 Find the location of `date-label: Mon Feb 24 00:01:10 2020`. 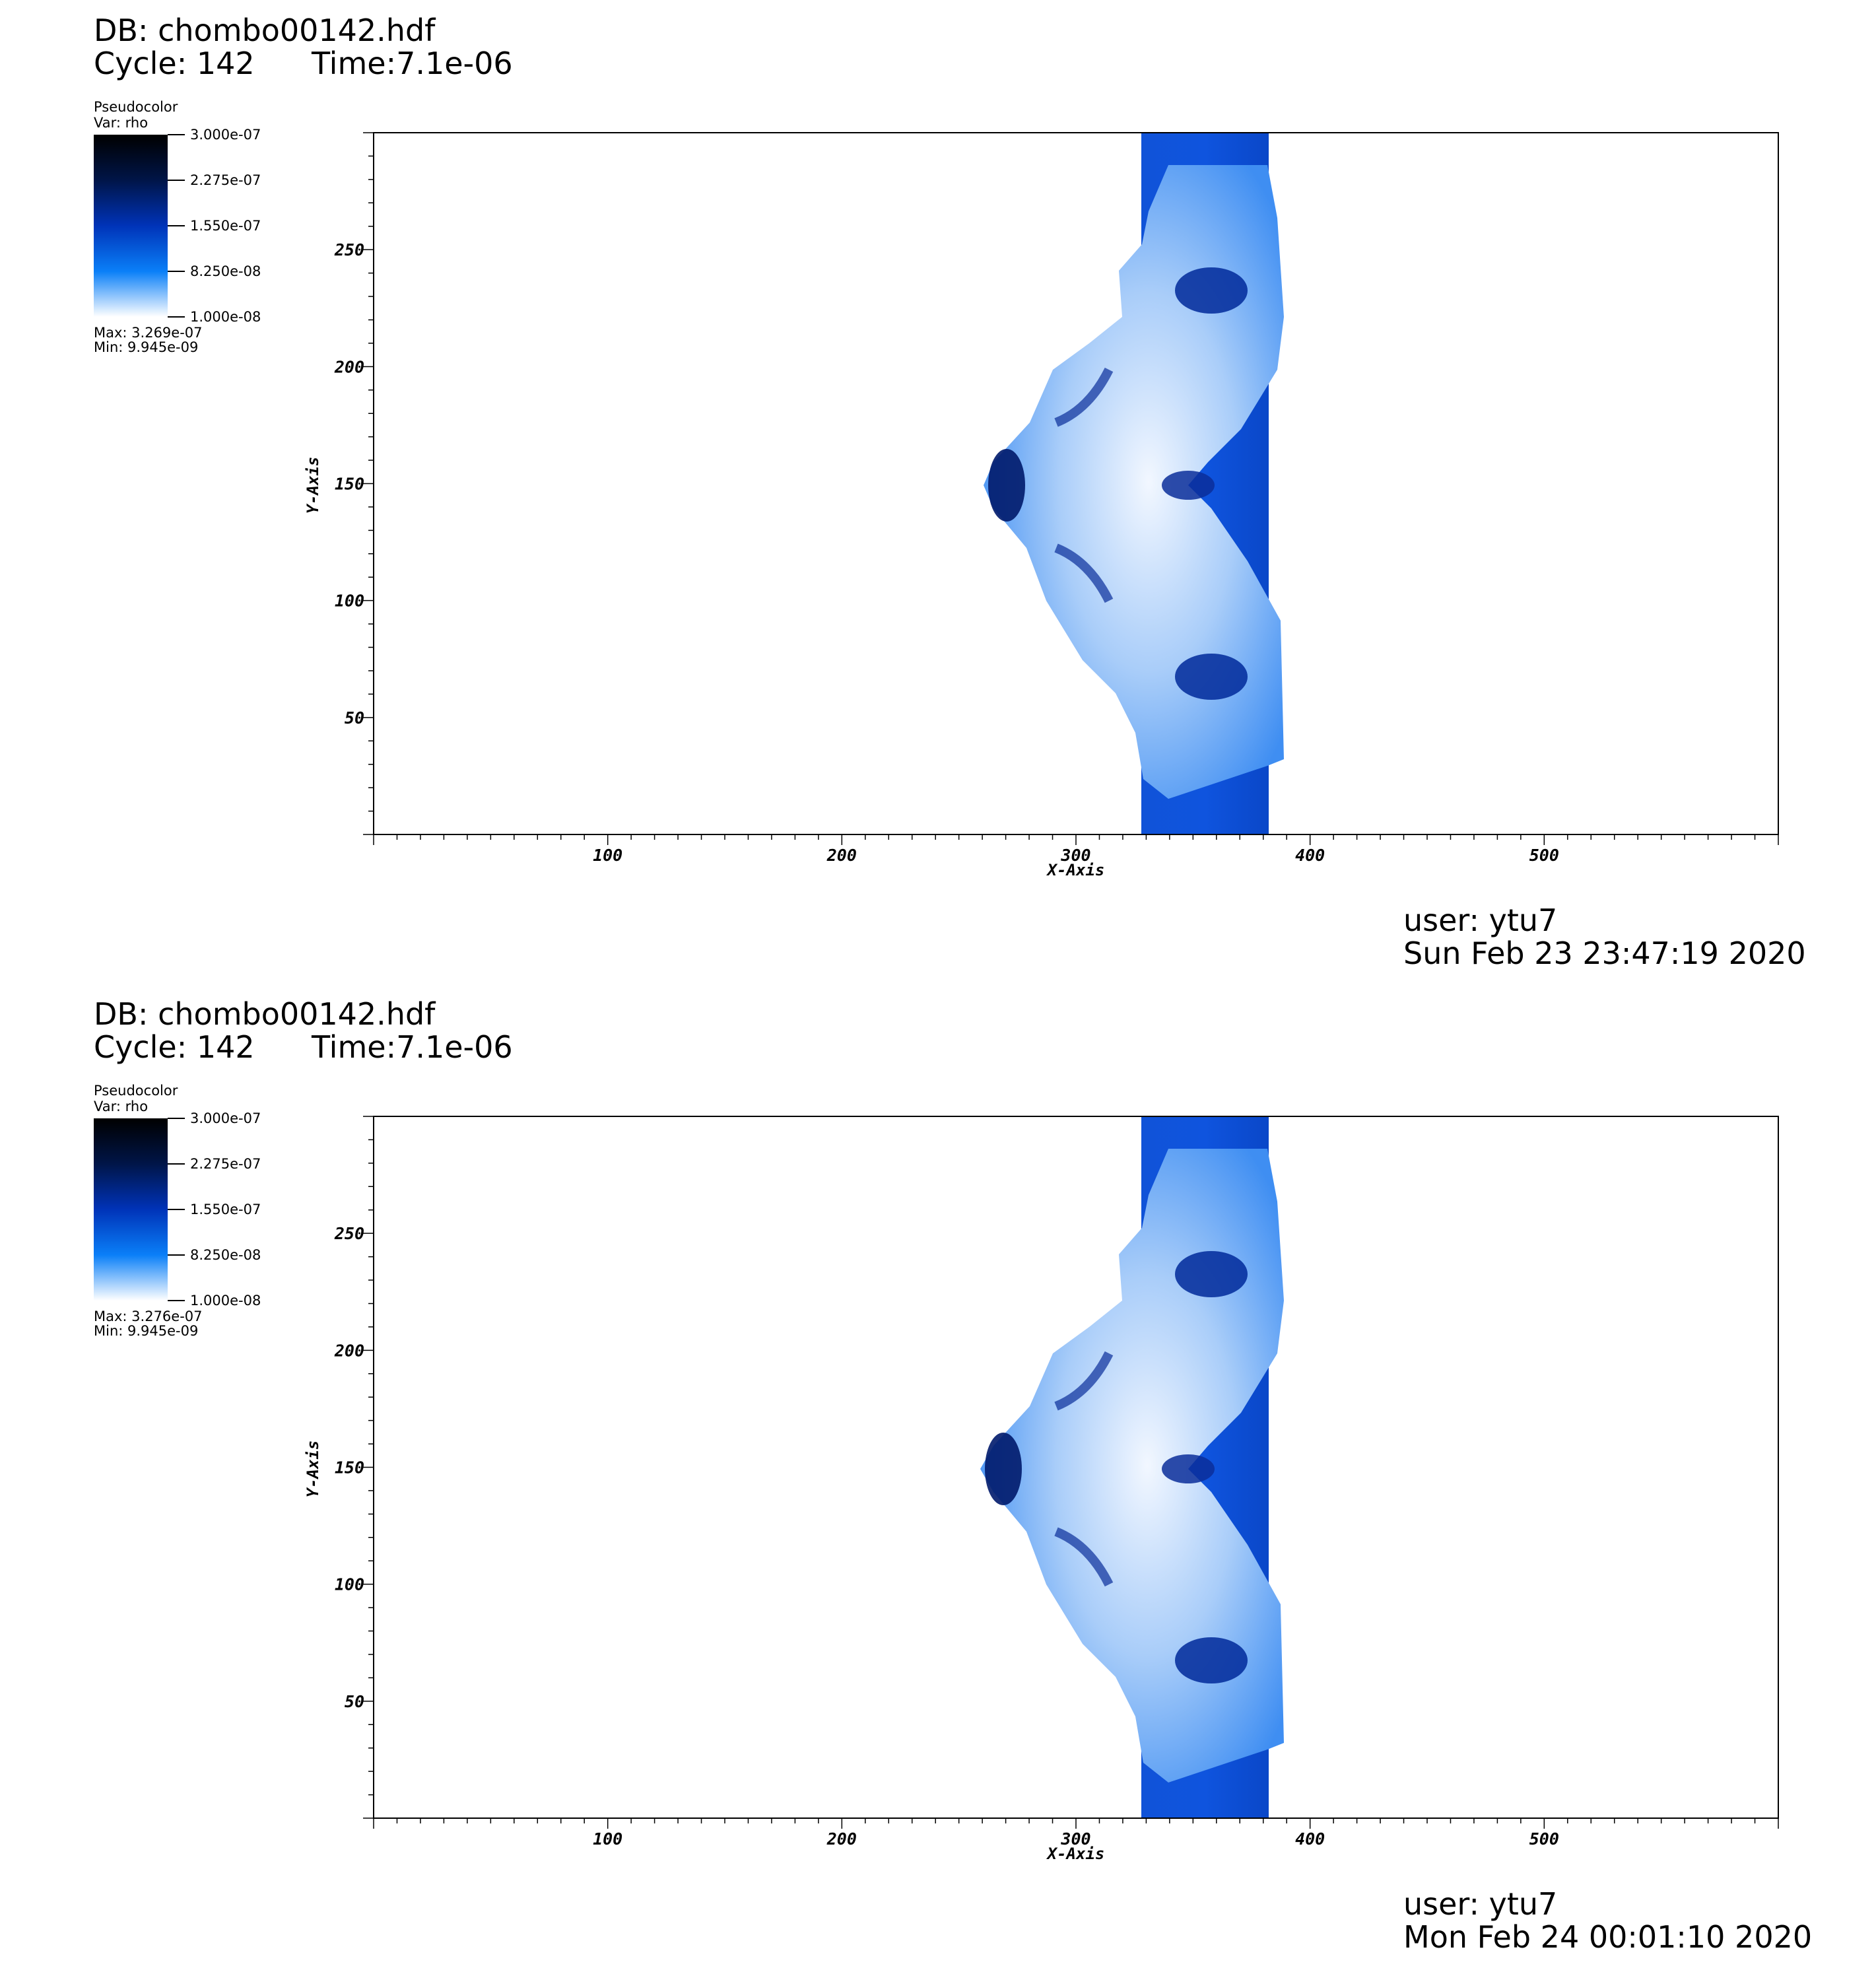

date-label: Mon Feb 24 00:01:10 2020 is located at coordinates (1608, 1937).